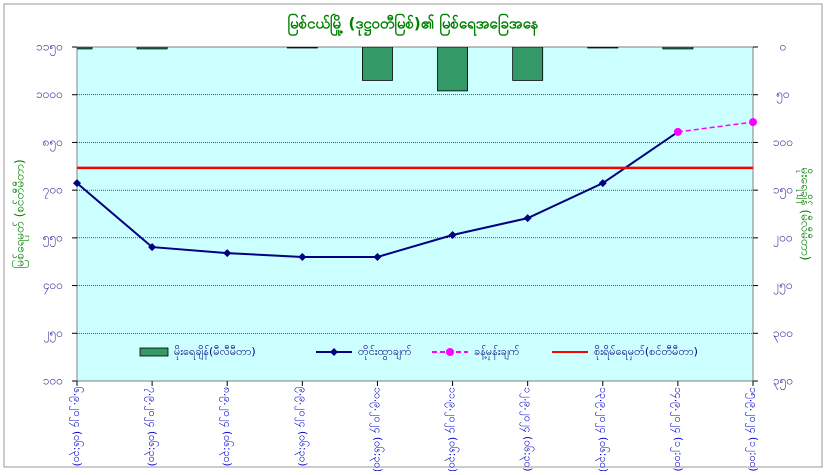 This screenshot has height=475, width=826. Describe the element at coordinates (154, 352) in the screenshot. I see `legend-swatch` at that location.